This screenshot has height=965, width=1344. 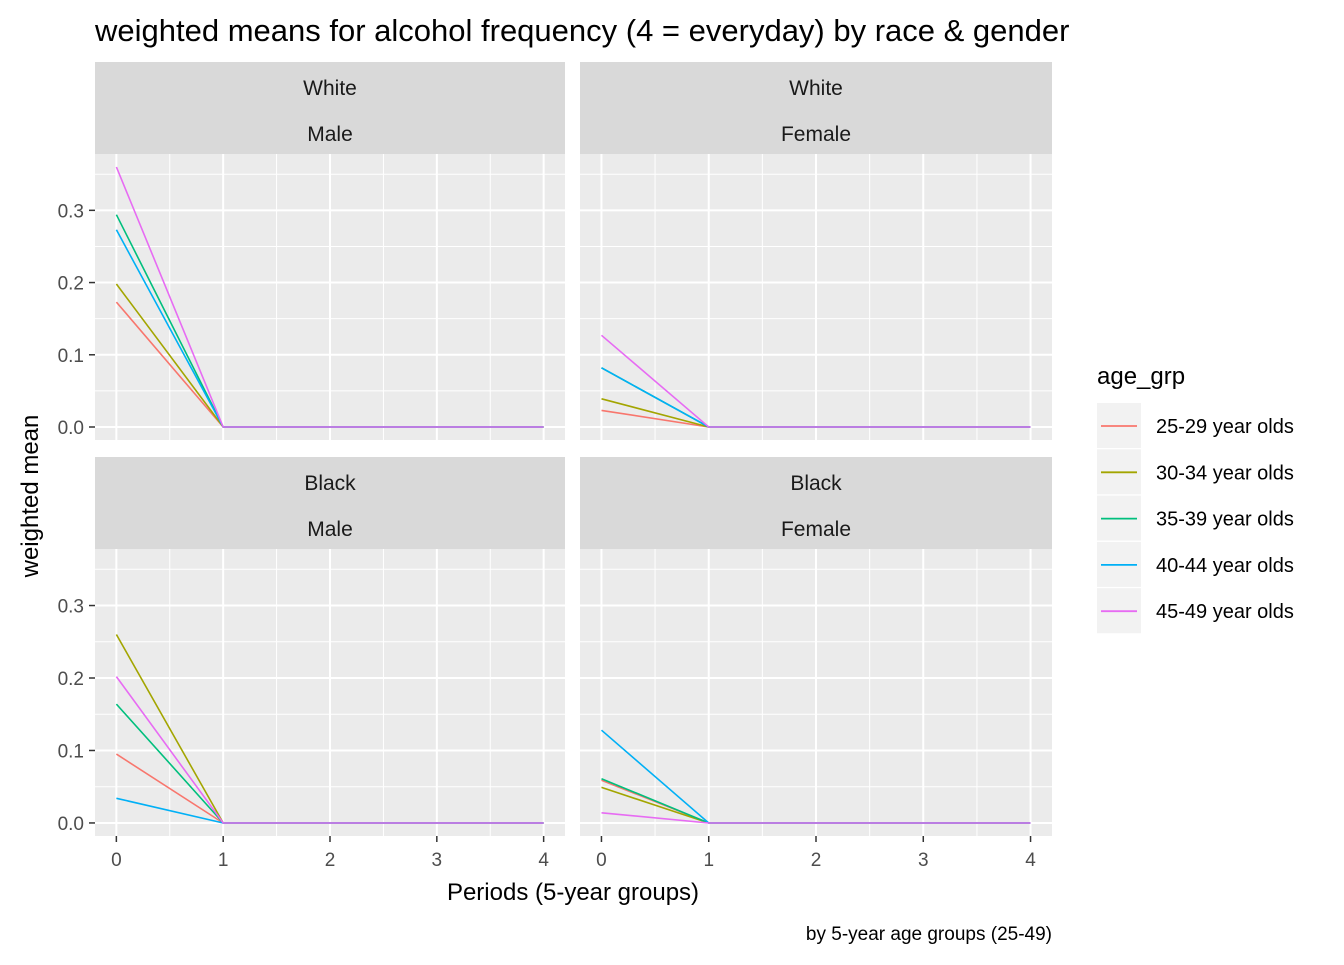 What do you see at coordinates (816, 251) in the screenshot?
I see `facet-panel: White Female` at bounding box center [816, 251].